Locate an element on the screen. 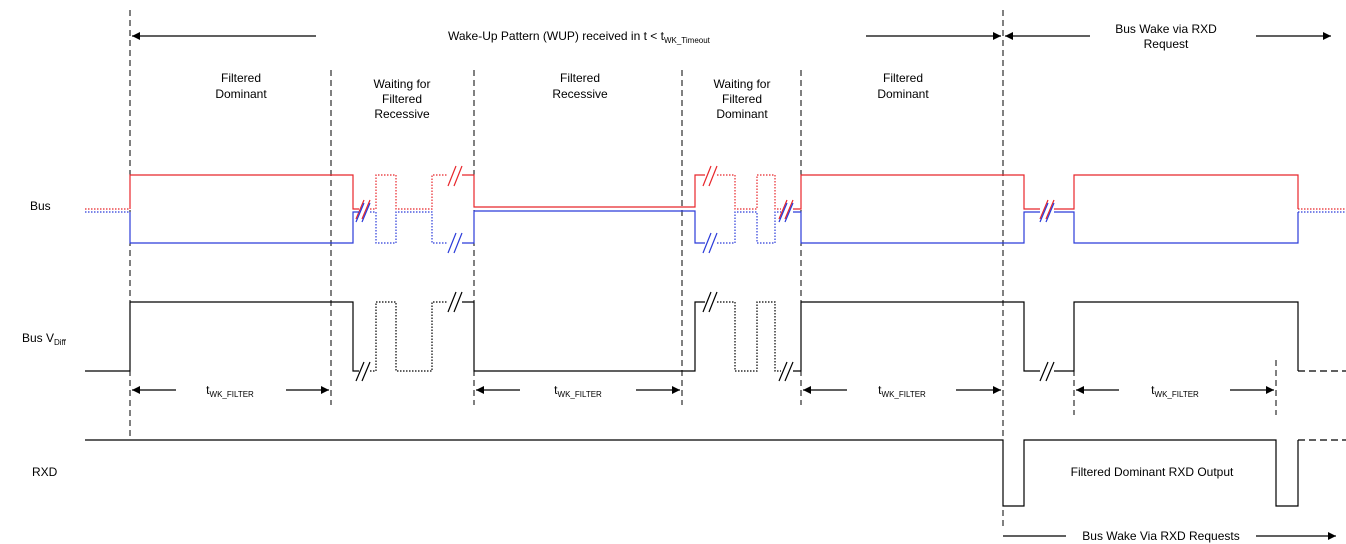 This screenshot has width=1346, height=544. bus-signal-label: Bus is located at coordinates (40, 206).